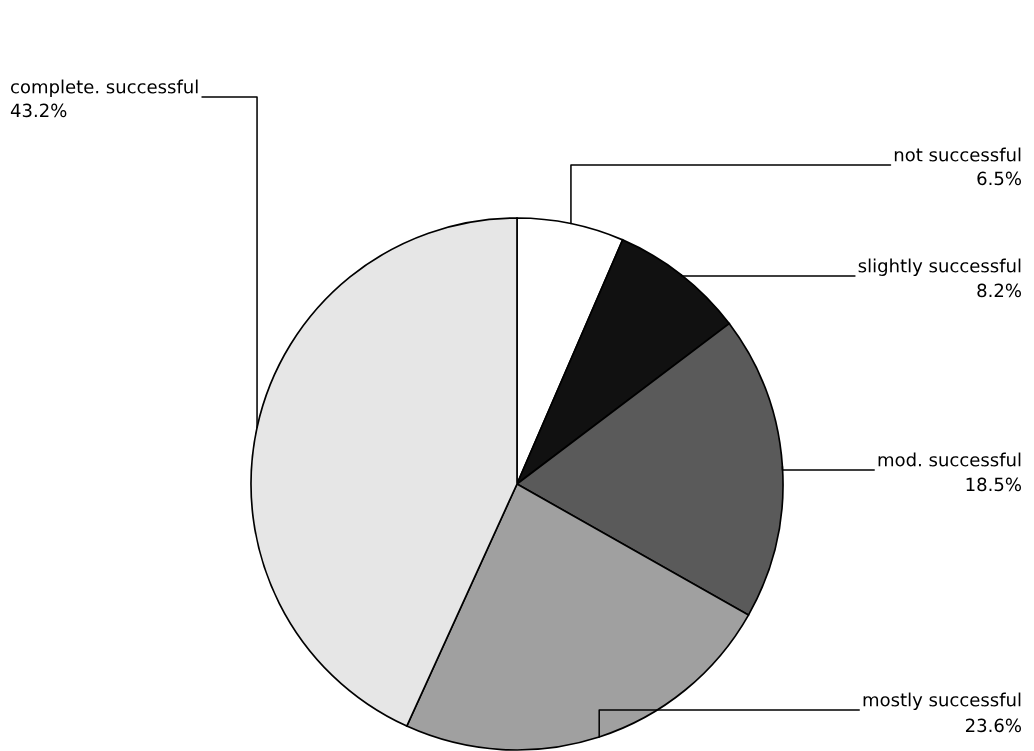 The height and width of the screenshot is (751, 1034). I want to click on data-label: 6.5%, so click(999, 178).